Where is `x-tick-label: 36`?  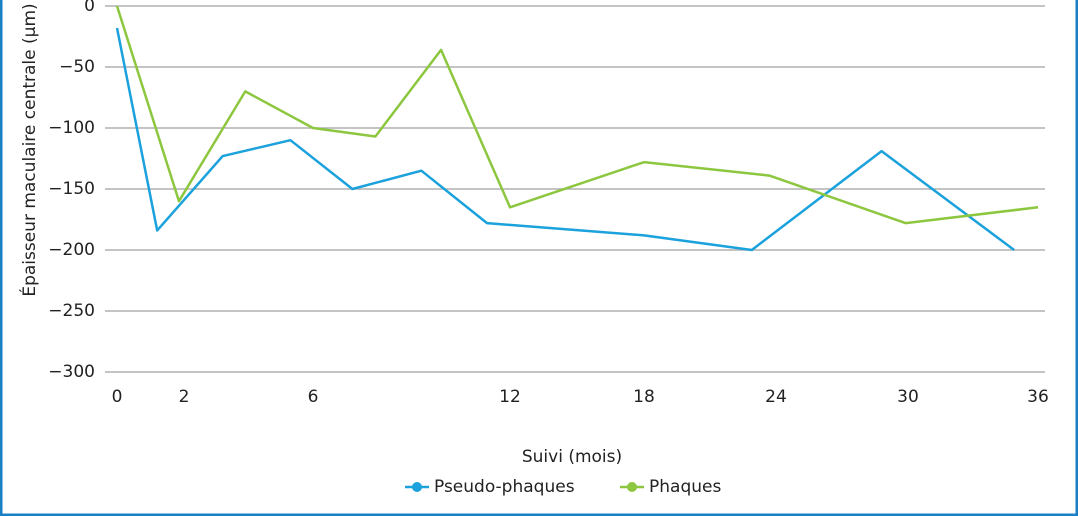
x-tick-label: 36 is located at coordinates (1038, 397).